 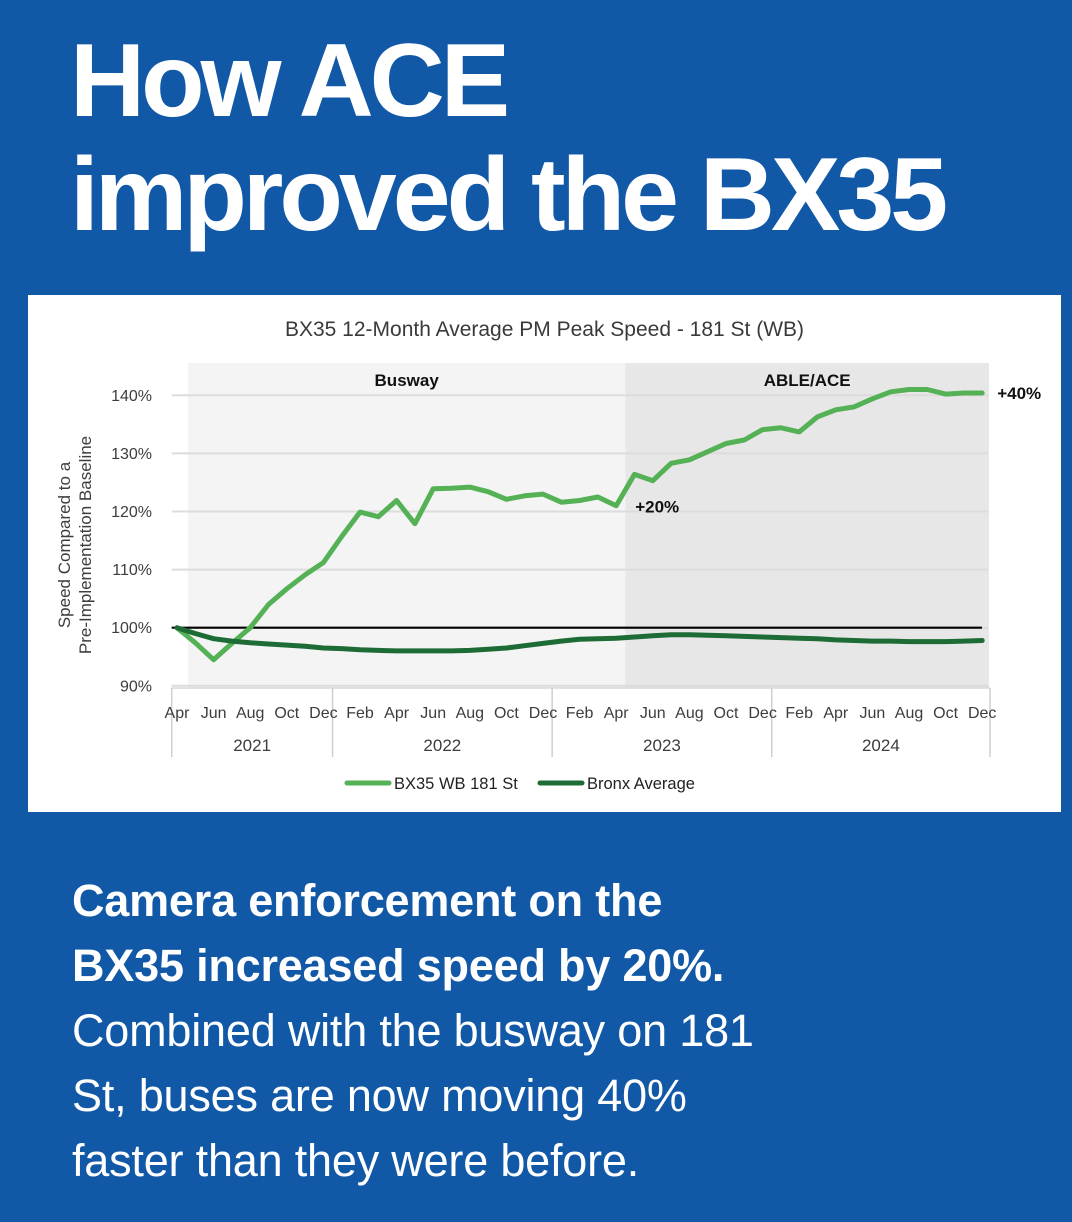 I want to click on region-busway, so click(x=406, y=525).